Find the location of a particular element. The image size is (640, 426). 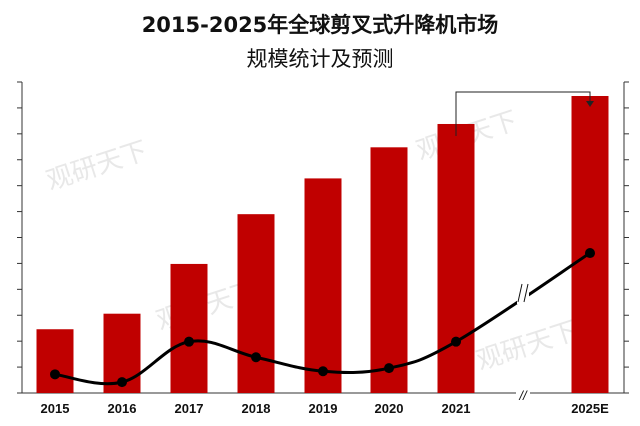

x-tick-label-2019: 2019 is located at coordinates (323, 408).